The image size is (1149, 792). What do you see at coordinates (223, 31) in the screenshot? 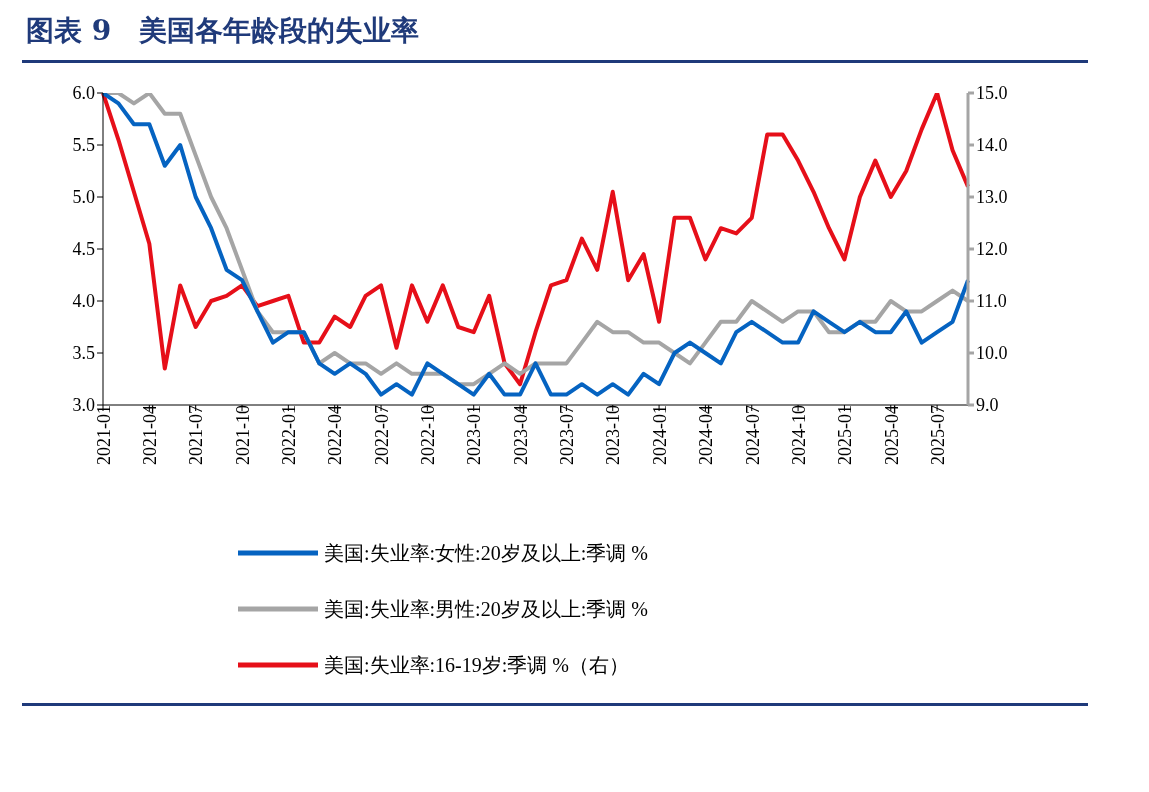
I see `chart-title: 图表 9 美国各年龄段的失业率` at bounding box center [223, 31].